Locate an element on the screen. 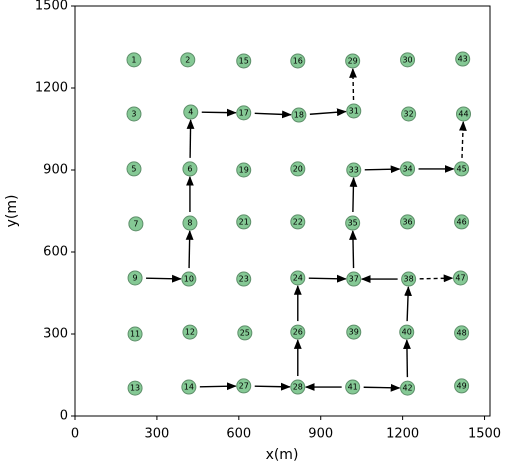 The image size is (505, 467). node-label: 10 is located at coordinates (189, 279).